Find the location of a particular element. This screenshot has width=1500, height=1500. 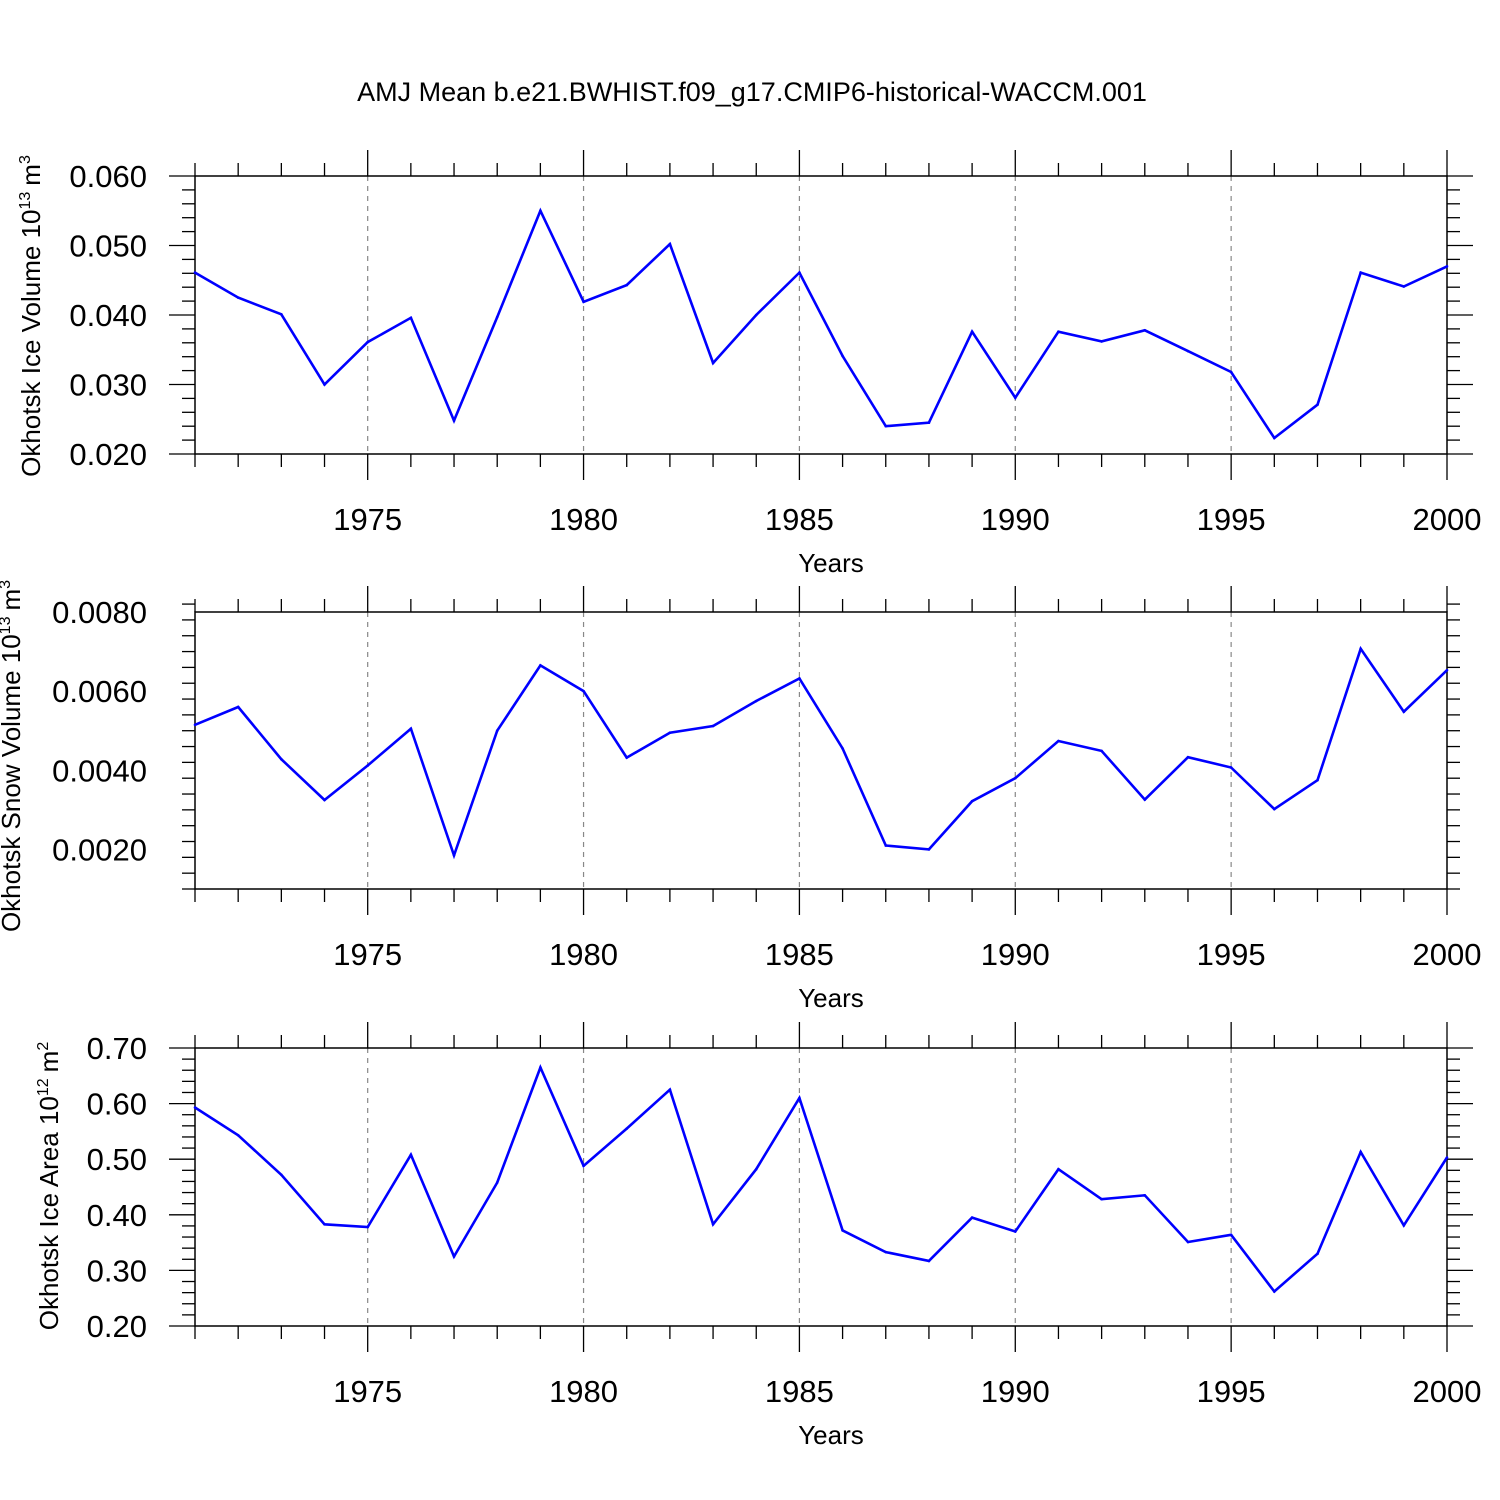

y-tick-label: 0.060 is located at coordinates (108, 176).